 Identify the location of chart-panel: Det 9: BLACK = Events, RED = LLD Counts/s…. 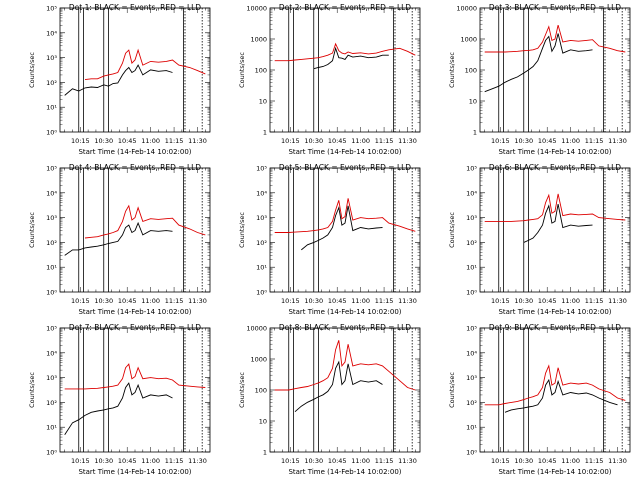
(539, 399).